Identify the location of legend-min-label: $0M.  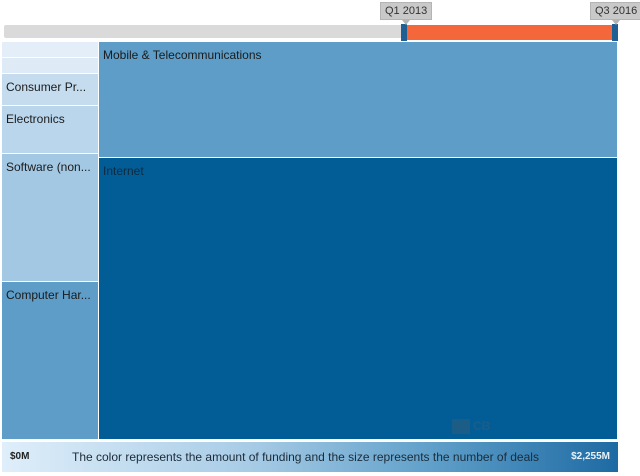
(20, 456).